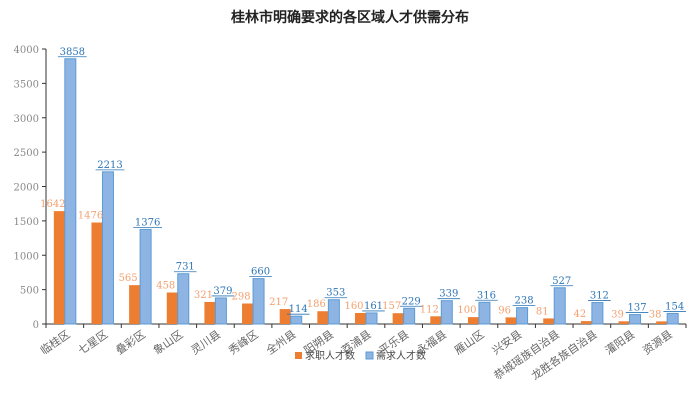 This screenshot has width=700, height=404. I want to click on supply-data-label: 160, so click(353, 306).